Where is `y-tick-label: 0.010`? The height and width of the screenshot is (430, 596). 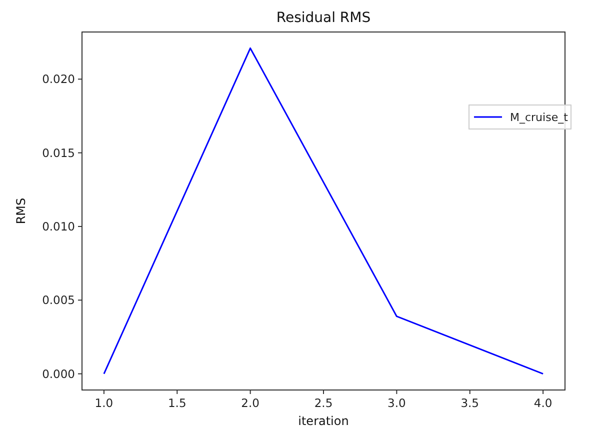 y-tick-label: 0.010 is located at coordinates (58, 226).